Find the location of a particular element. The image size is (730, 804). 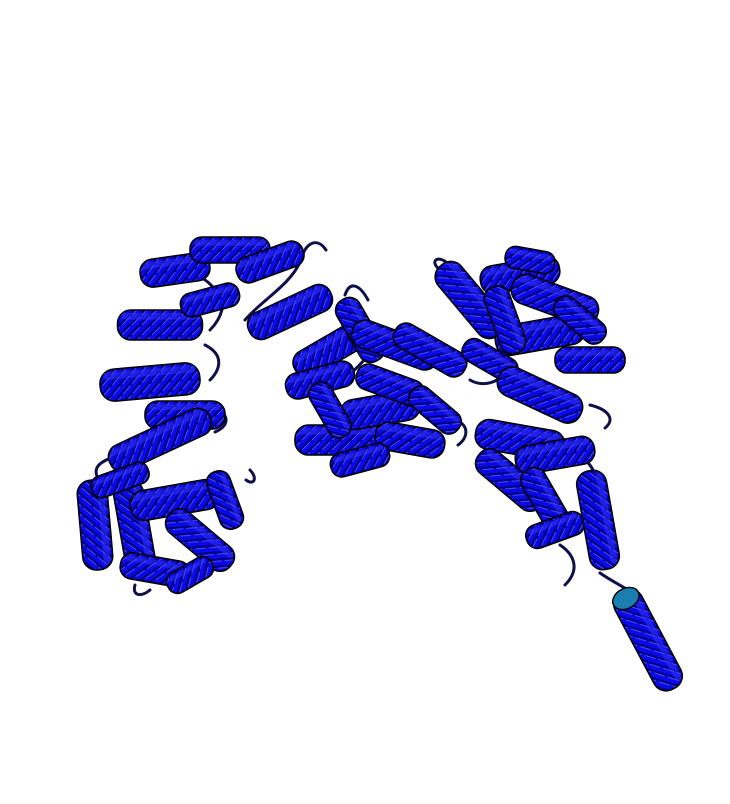

tail-helix is located at coordinates (648, 639).